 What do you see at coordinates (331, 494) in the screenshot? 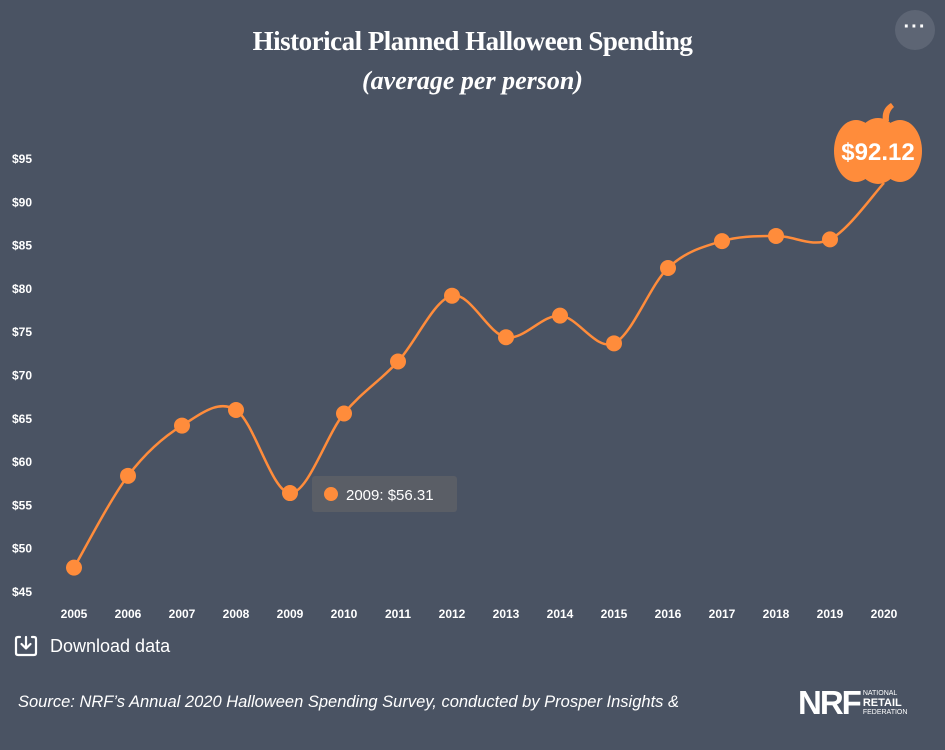
I see `tooltip-marker` at bounding box center [331, 494].